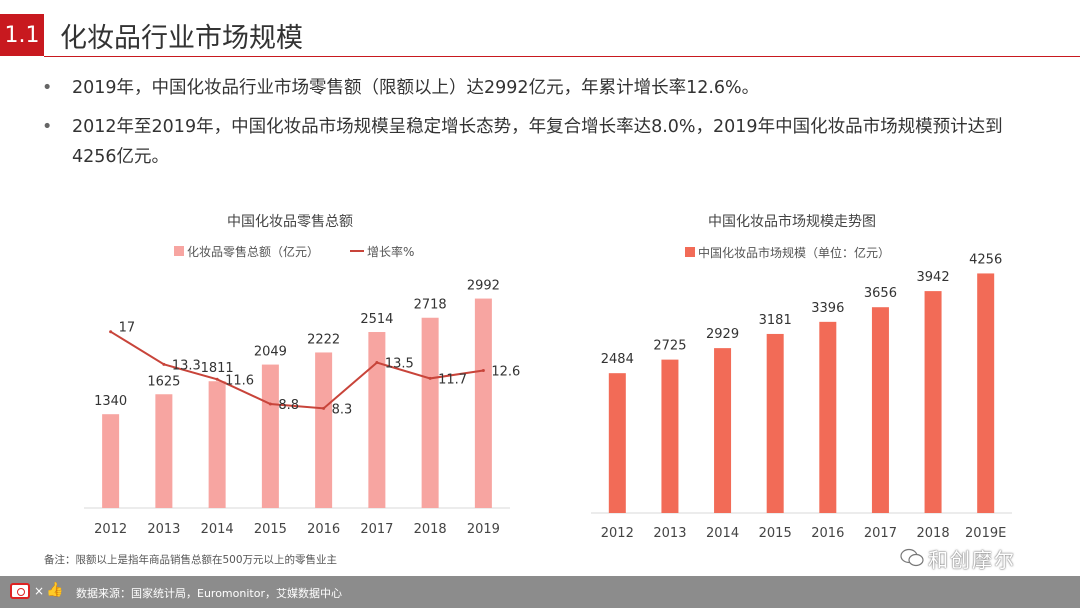 Image resolution: width=1080 pixels, height=608 pixels. What do you see at coordinates (483, 286) in the screenshot?
I see `bar-value-label: 2992` at bounding box center [483, 286].